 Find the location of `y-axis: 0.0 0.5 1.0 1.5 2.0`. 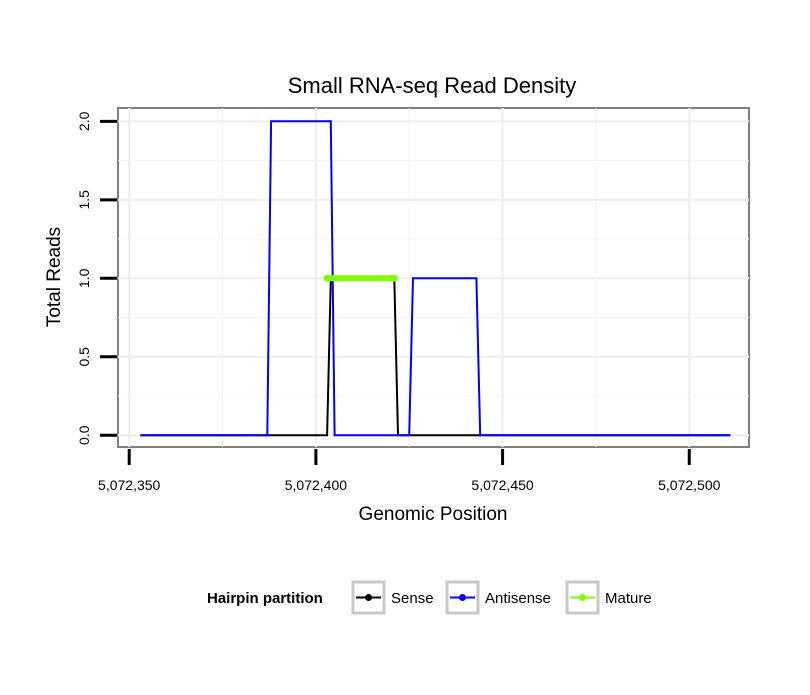

y-axis: 0.0 0.5 1.0 1.5 2.0 is located at coordinates (96, 278).